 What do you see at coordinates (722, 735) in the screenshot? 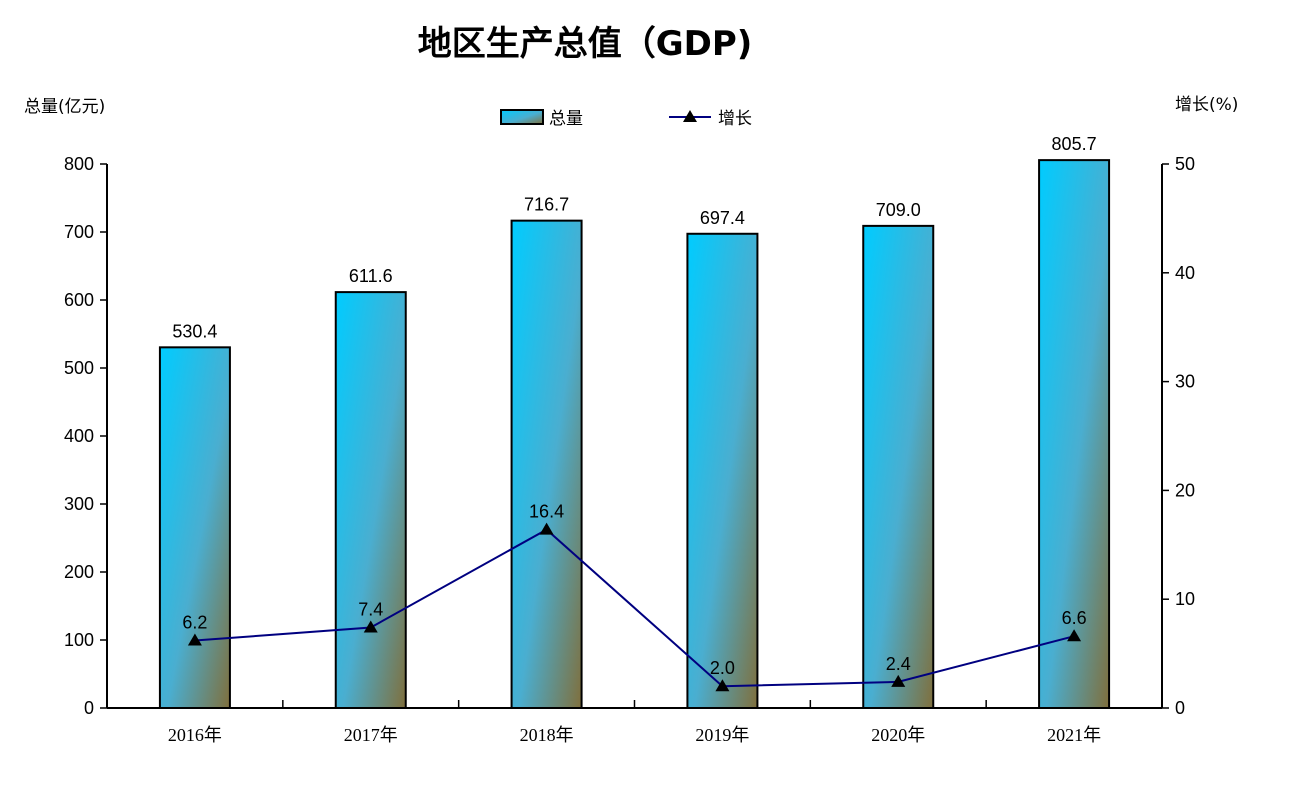
I see `category-label: 2019年` at bounding box center [722, 735].